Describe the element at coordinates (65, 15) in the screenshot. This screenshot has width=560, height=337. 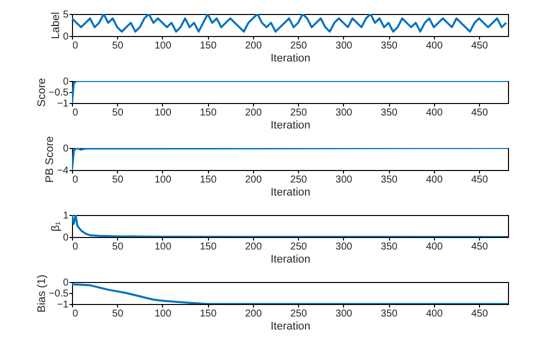
I see `y-tick-label: 5` at that location.